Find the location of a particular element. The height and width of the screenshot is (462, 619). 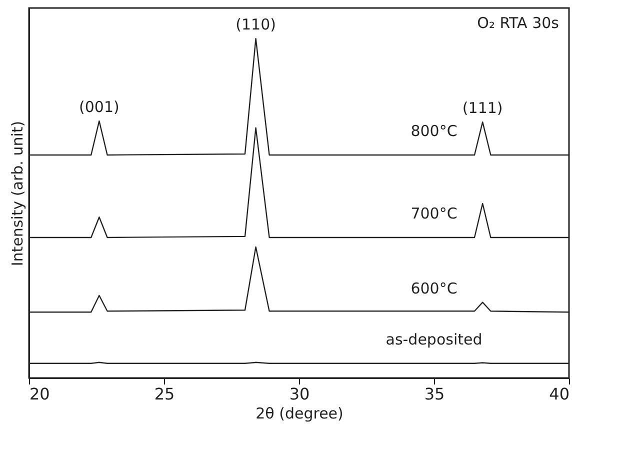

series-label: 600°C is located at coordinates (434, 288).